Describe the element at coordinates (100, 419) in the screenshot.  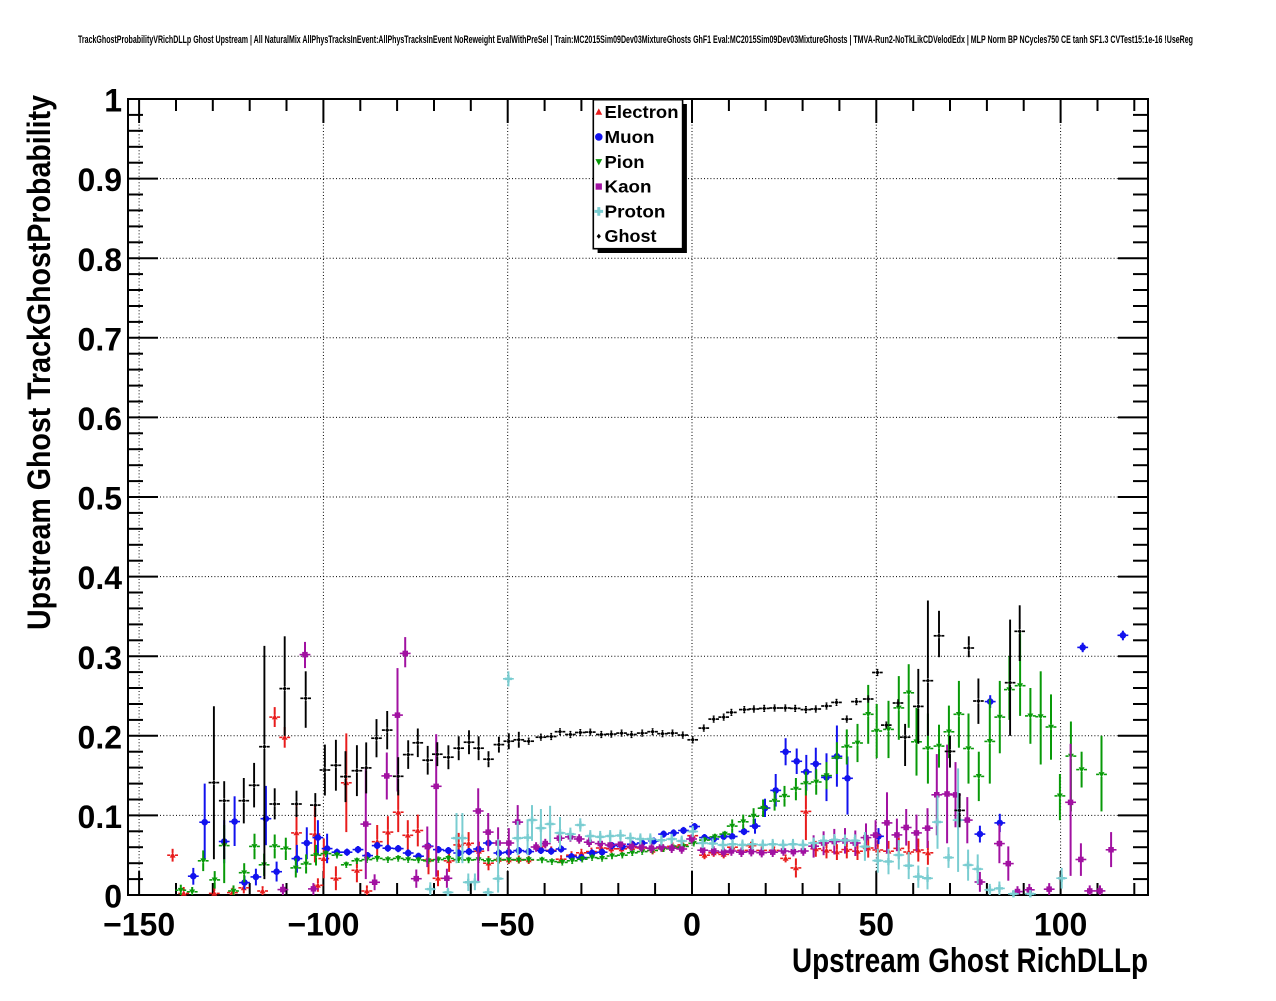
I see `svg-text: 0.6` at that location.